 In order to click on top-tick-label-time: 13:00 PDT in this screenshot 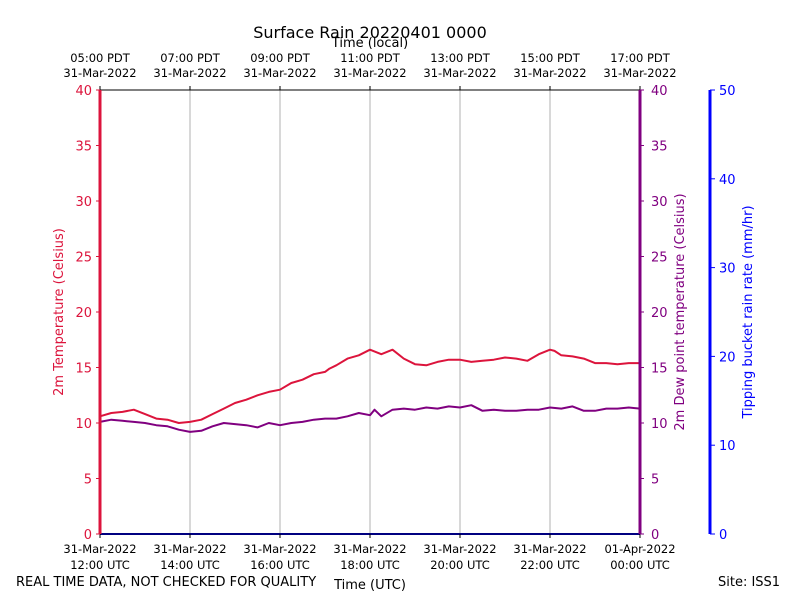, I will do `click(460, 58)`.